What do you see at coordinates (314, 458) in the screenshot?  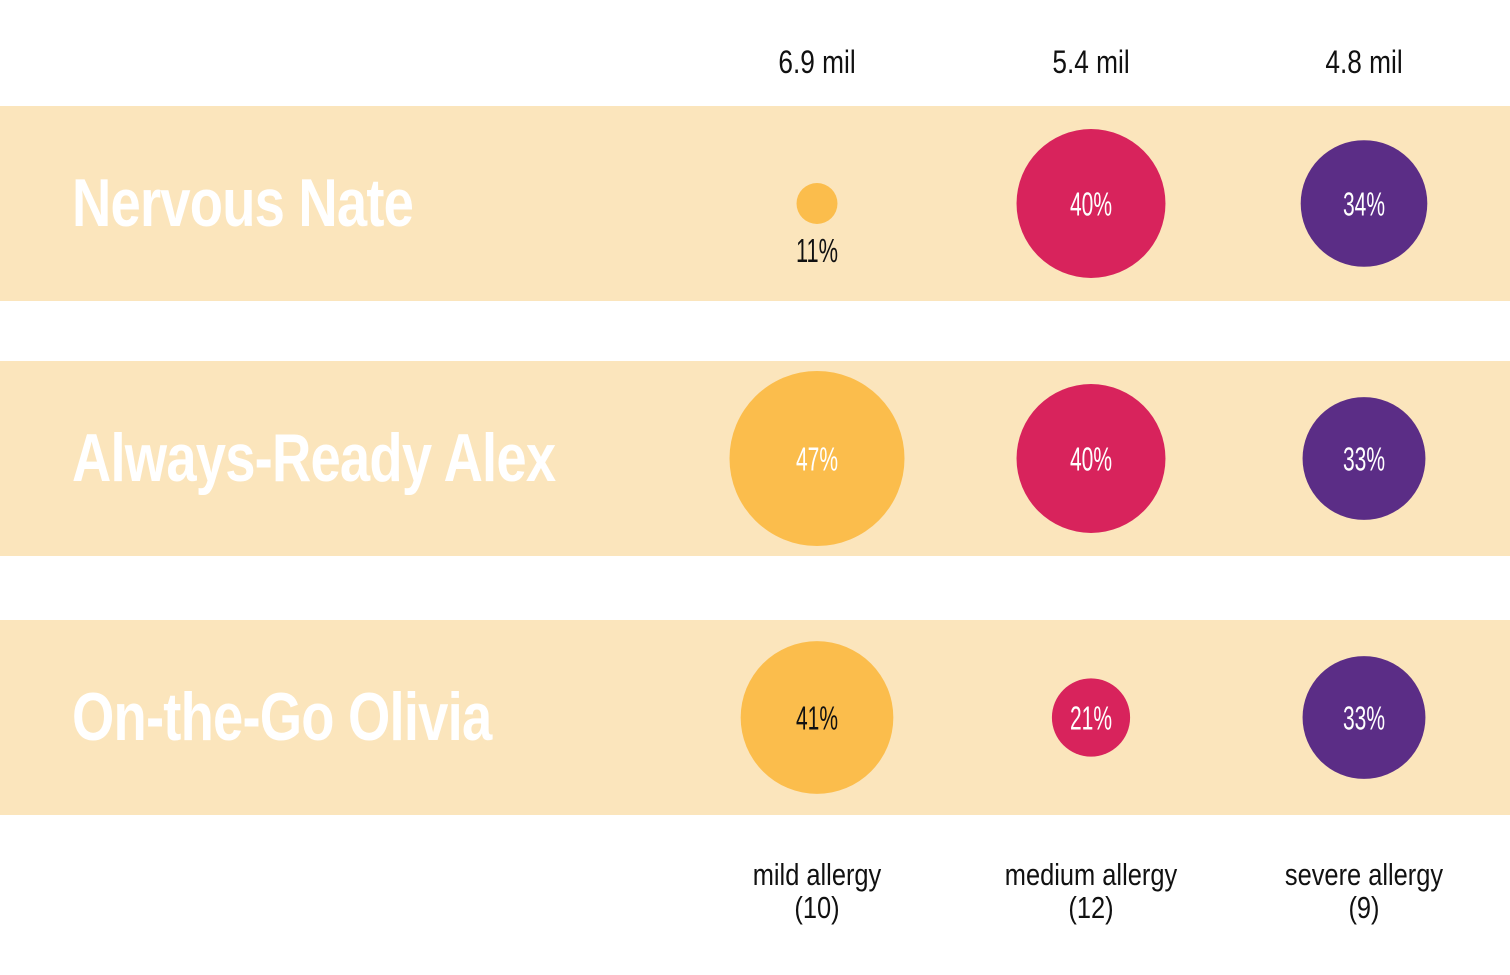 I see `row-label: Always-Ready Alex` at bounding box center [314, 458].